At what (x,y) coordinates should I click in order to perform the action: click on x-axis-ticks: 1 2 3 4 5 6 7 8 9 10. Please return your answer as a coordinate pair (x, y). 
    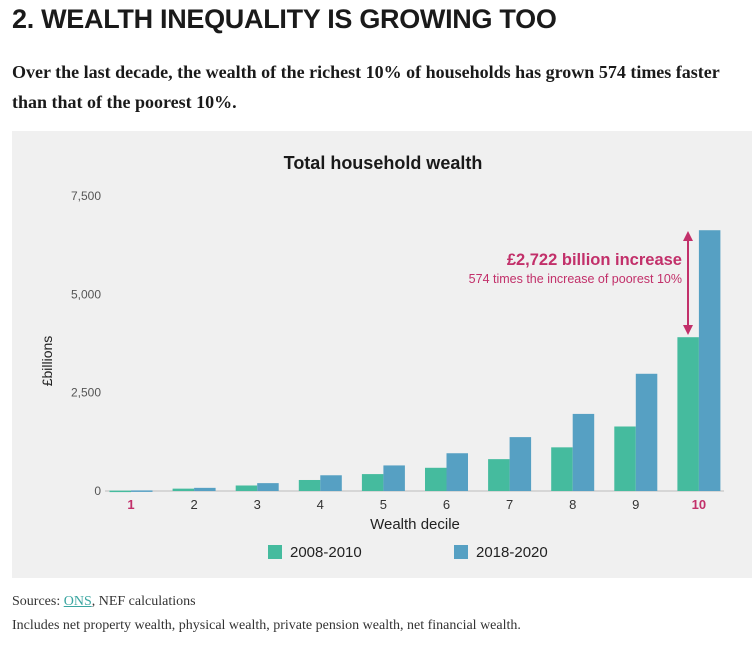
    Looking at the image, I should click on (416, 504).